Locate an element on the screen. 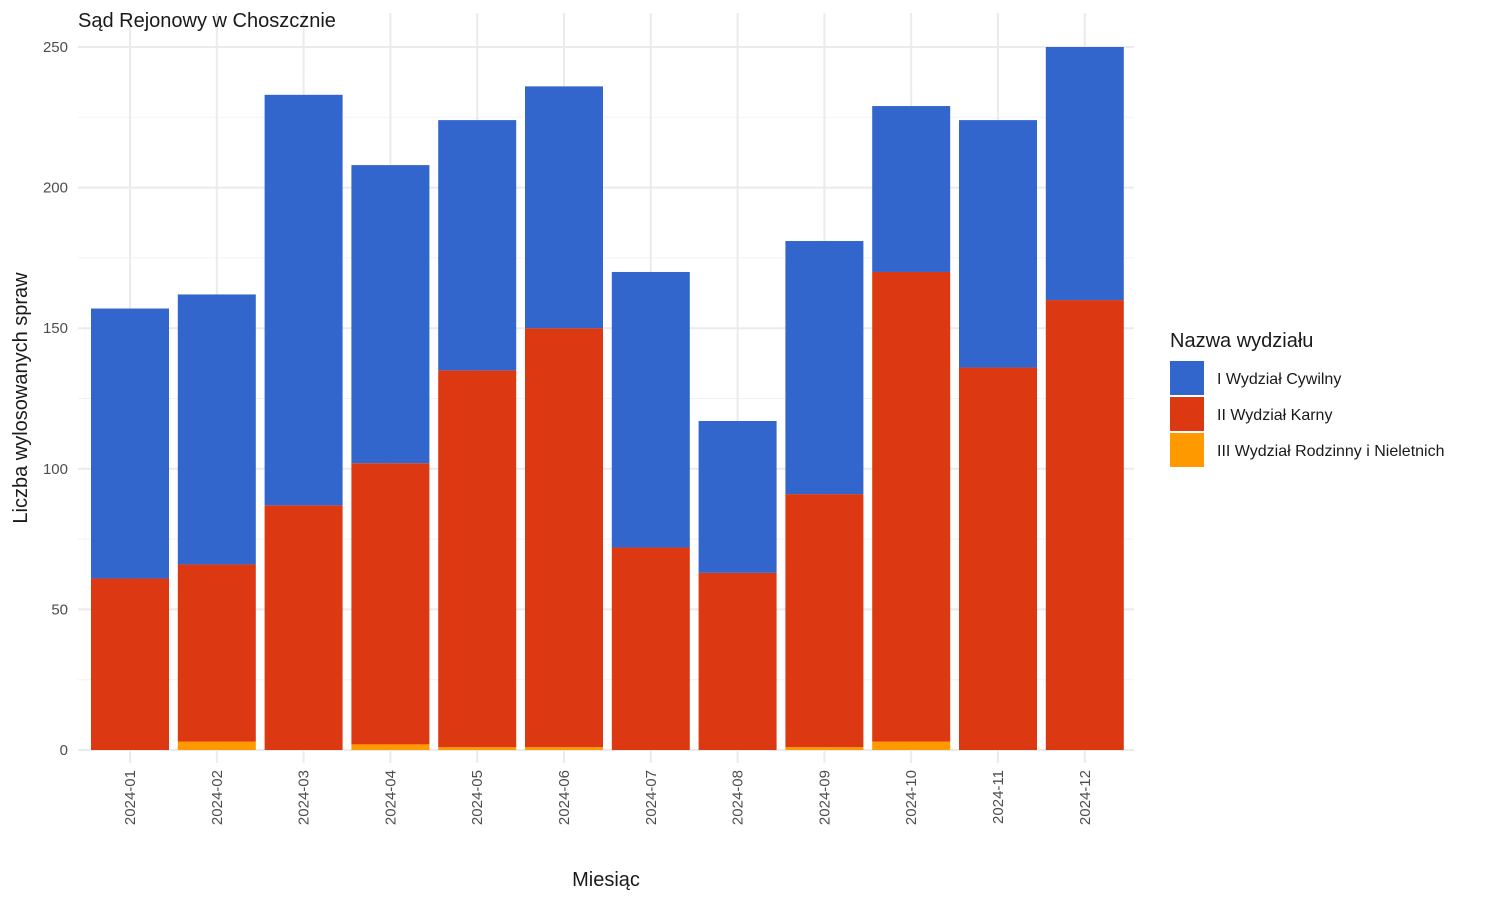  x-tick-label: 2024-08 is located at coordinates (738, 797).